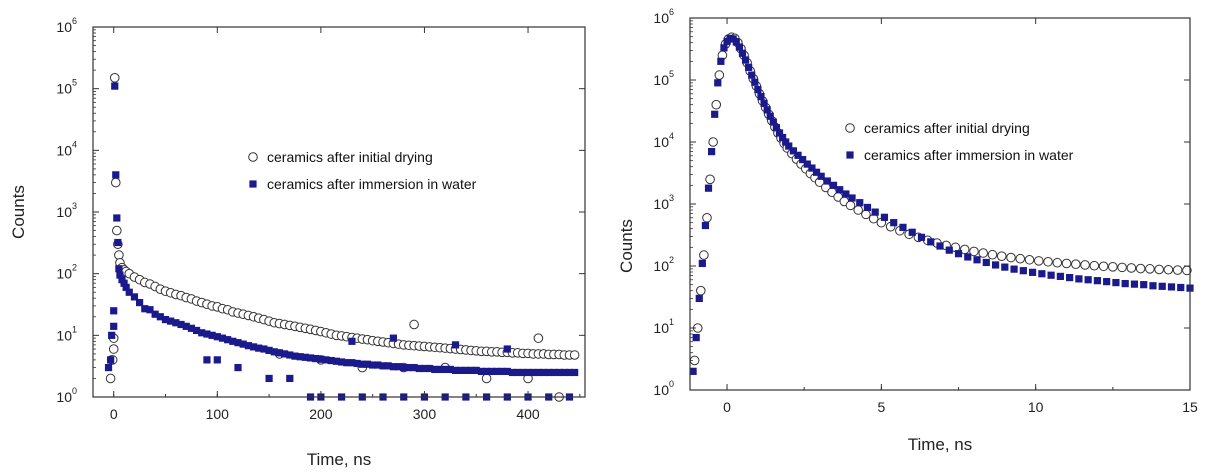  I want to click on y-tick-label: 10¹, so click(66, 333).